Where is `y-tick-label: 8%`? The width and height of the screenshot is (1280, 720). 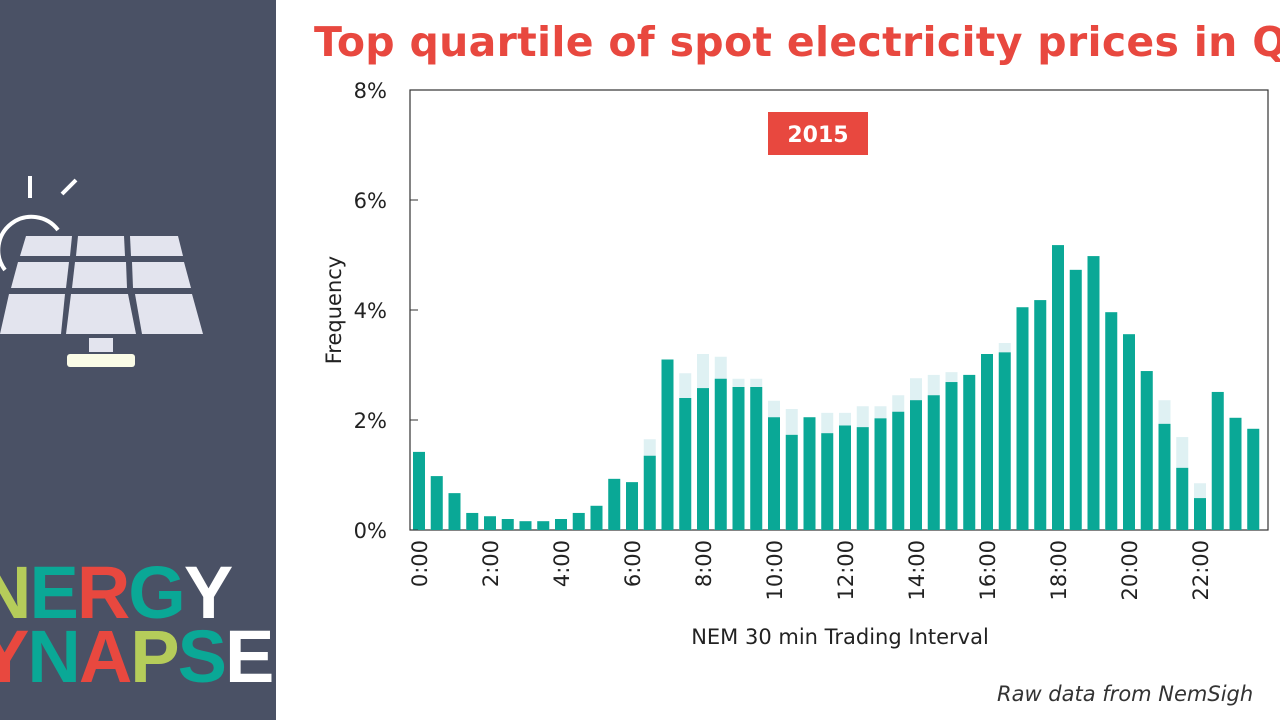 y-tick-label: 8% is located at coordinates (370, 91).